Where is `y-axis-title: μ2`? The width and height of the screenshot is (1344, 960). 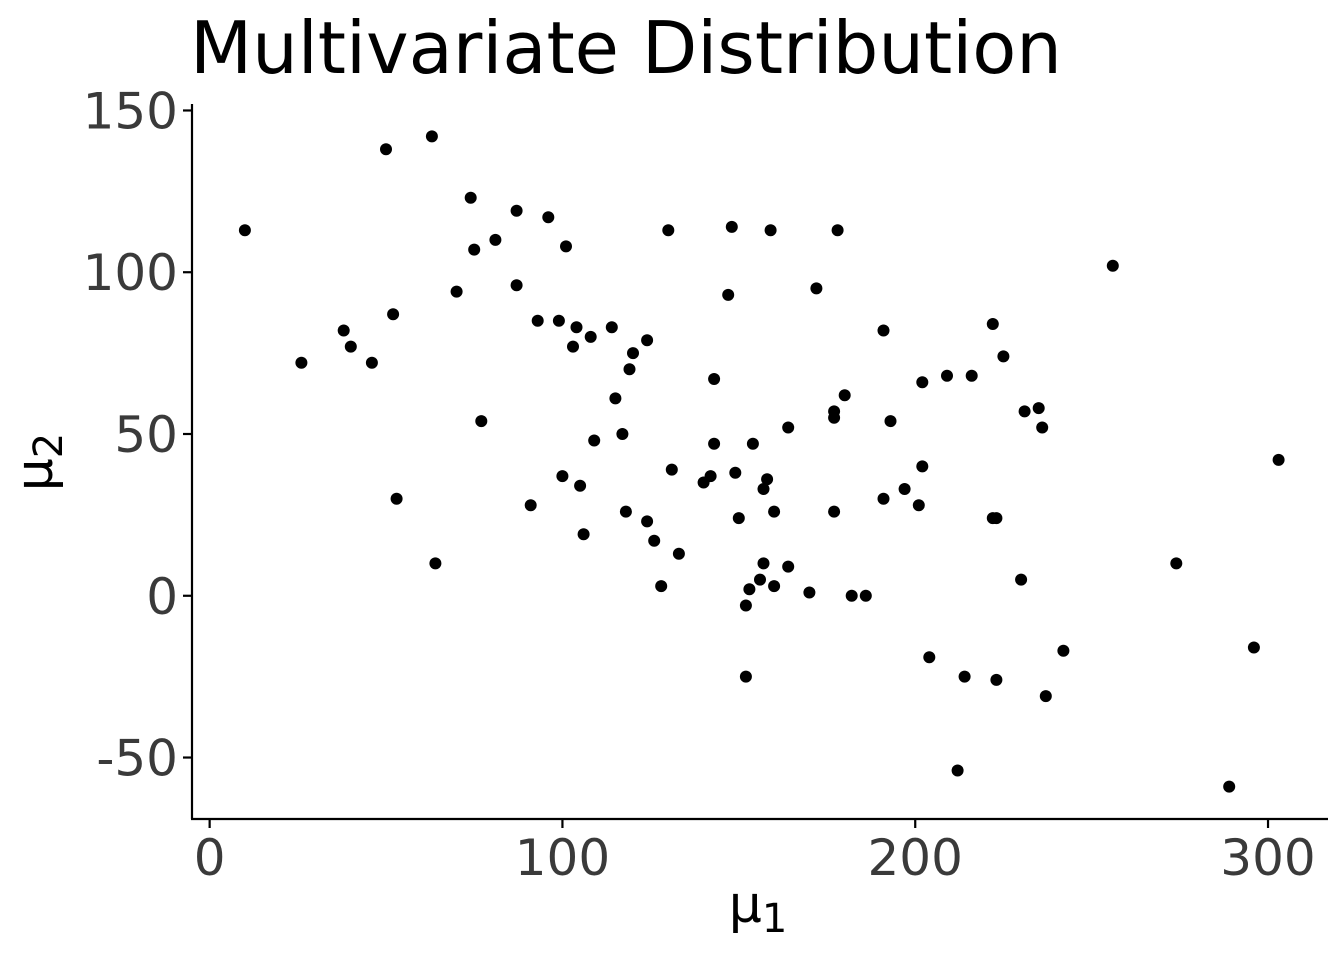 y-axis-title: μ2 is located at coordinates (38, 462).